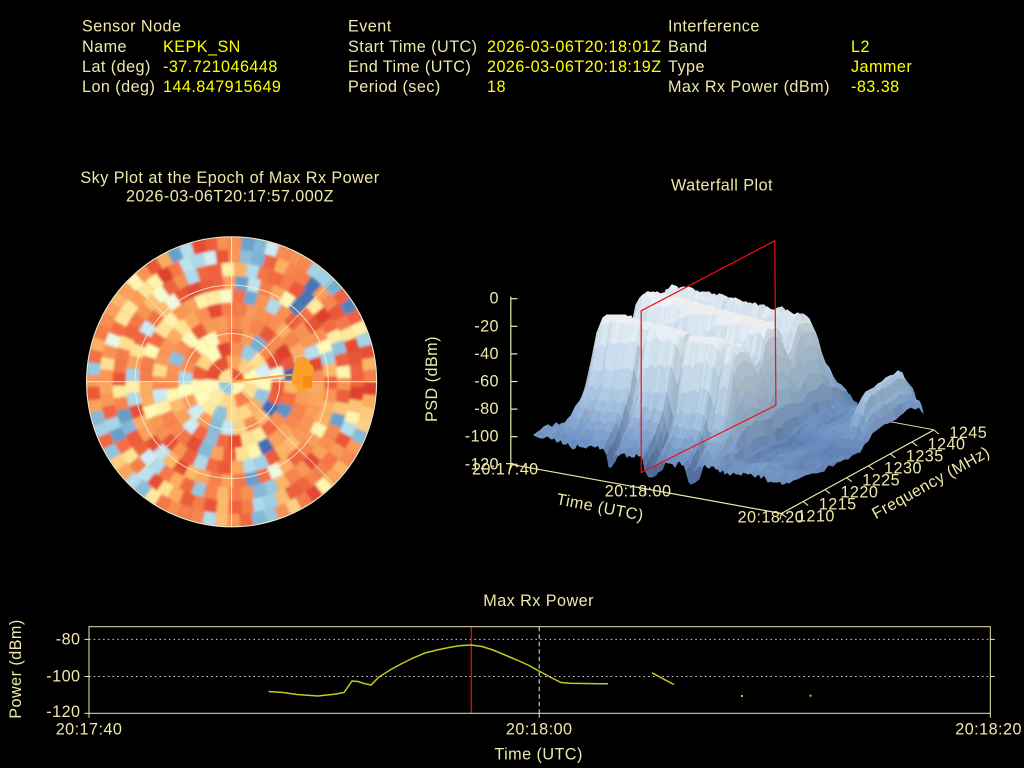 The width and height of the screenshot is (1024, 768). What do you see at coordinates (222, 87) in the screenshot?
I see `svg-text: 144.847915649` at bounding box center [222, 87].